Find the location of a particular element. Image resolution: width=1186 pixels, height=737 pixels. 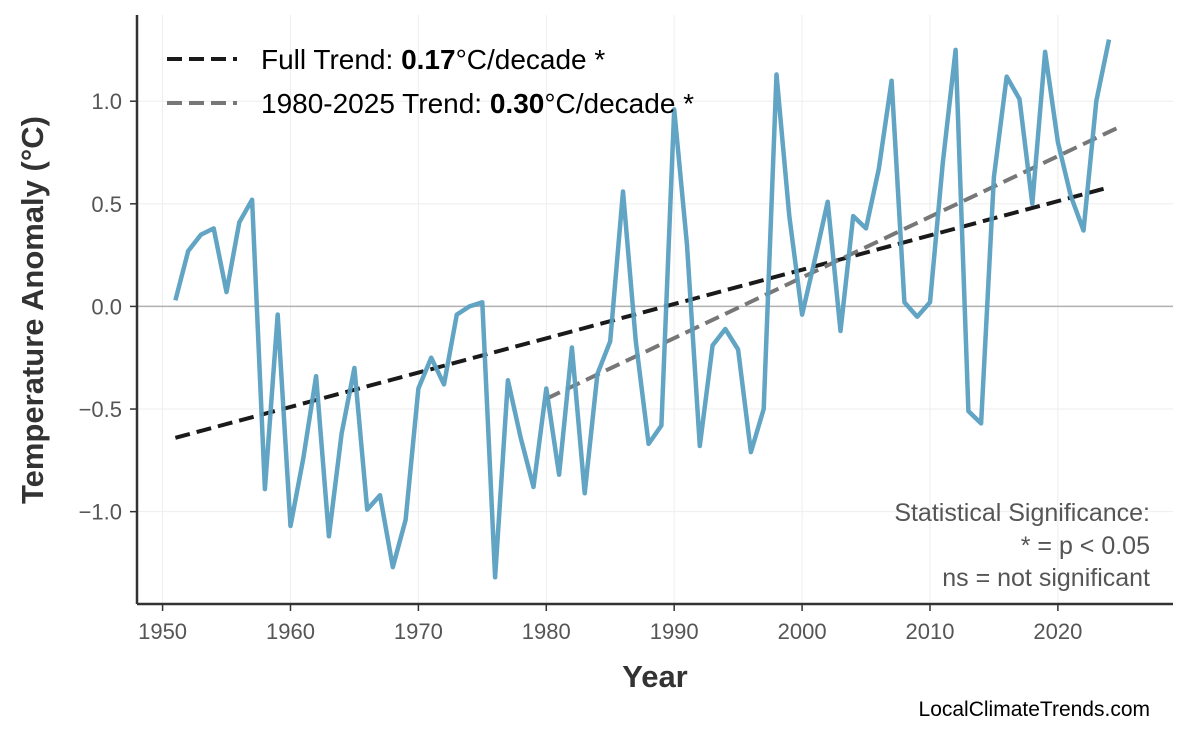

y-tick-label: 1.0 is located at coordinates (106, 101).